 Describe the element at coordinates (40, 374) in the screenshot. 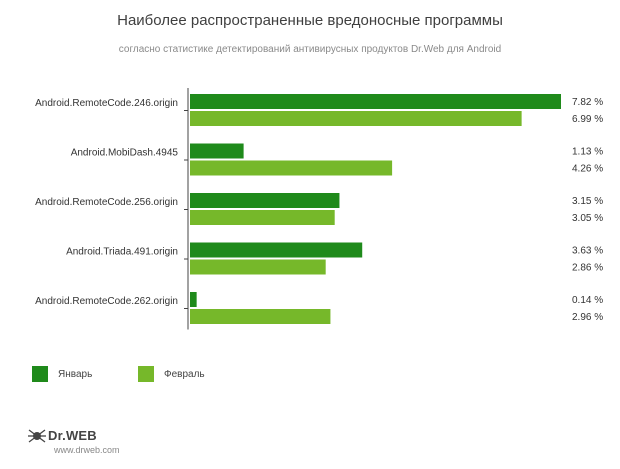

I see `legend-swatch-january` at that location.